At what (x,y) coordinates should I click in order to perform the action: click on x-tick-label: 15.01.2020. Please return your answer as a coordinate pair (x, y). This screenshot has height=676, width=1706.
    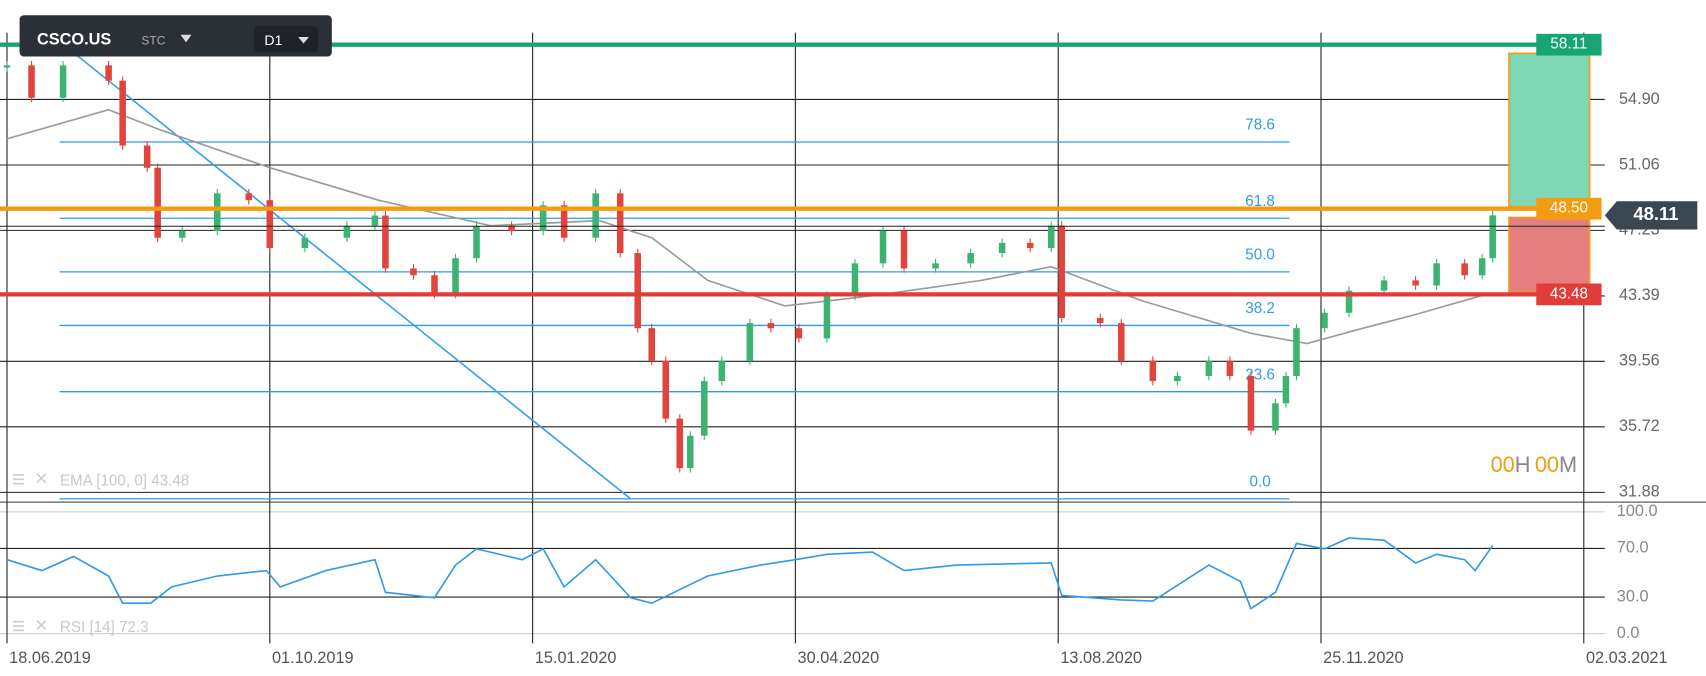
    Looking at the image, I should click on (576, 658).